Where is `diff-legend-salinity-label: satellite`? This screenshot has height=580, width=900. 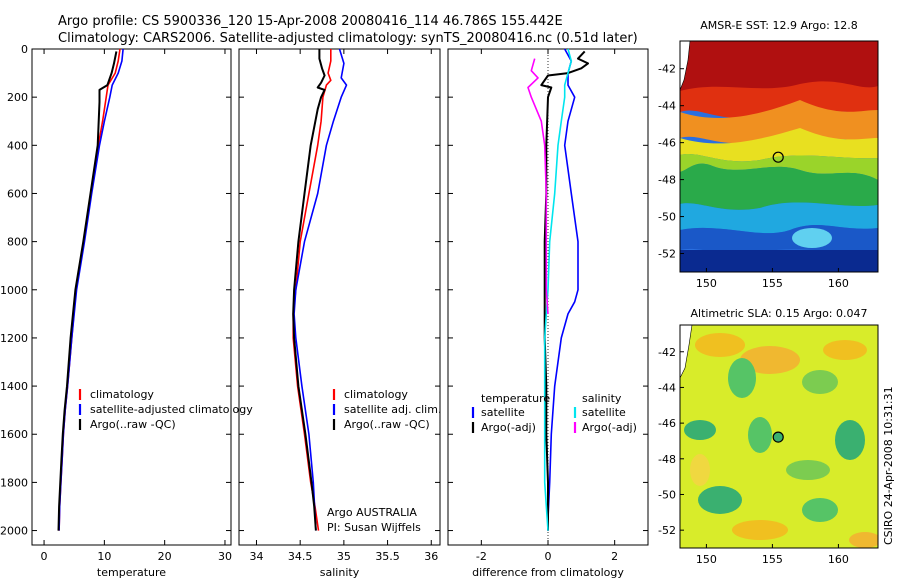 diff-legend-salinity-label: satellite is located at coordinates (604, 412).